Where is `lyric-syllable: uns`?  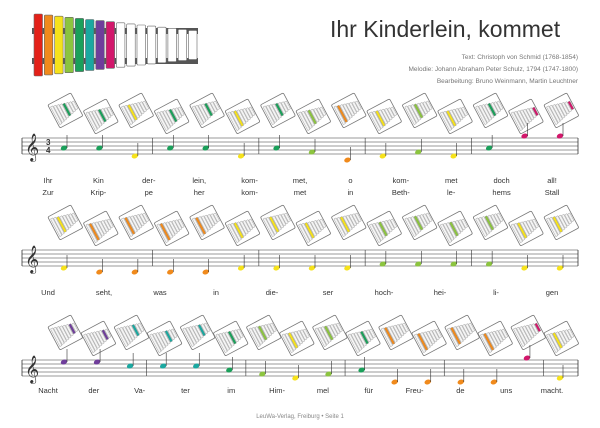
lyric-syllable: uns is located at coordinates (506, 390).